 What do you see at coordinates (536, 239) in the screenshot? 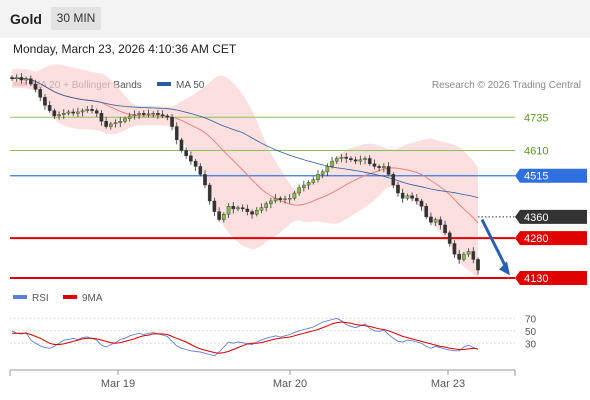
I see `level-label-4280: 4280` at bounding box center [536, 239].